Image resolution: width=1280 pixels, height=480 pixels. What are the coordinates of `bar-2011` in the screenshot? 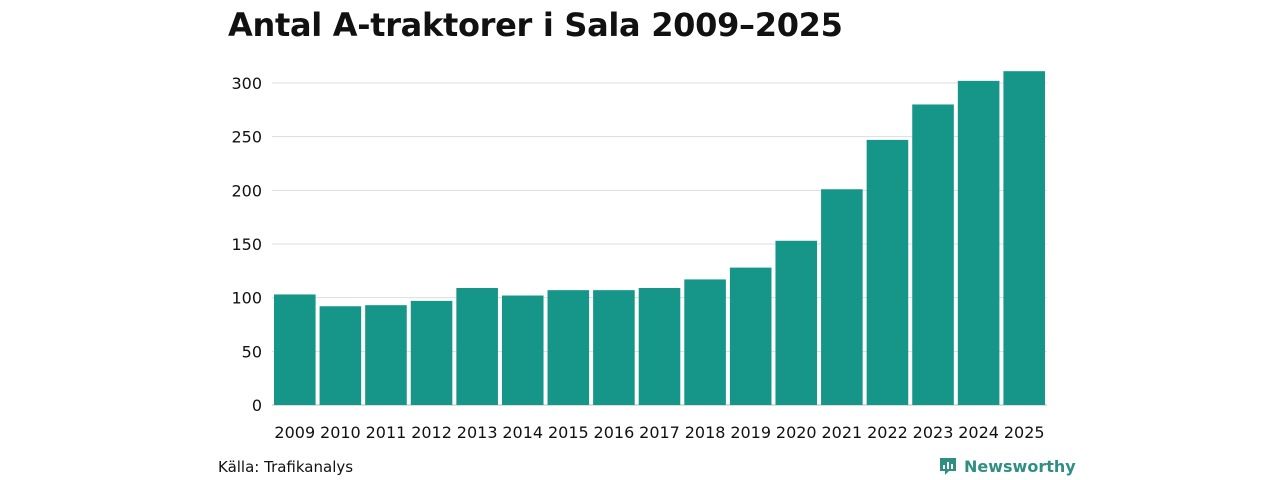 It's located at (386, 355).